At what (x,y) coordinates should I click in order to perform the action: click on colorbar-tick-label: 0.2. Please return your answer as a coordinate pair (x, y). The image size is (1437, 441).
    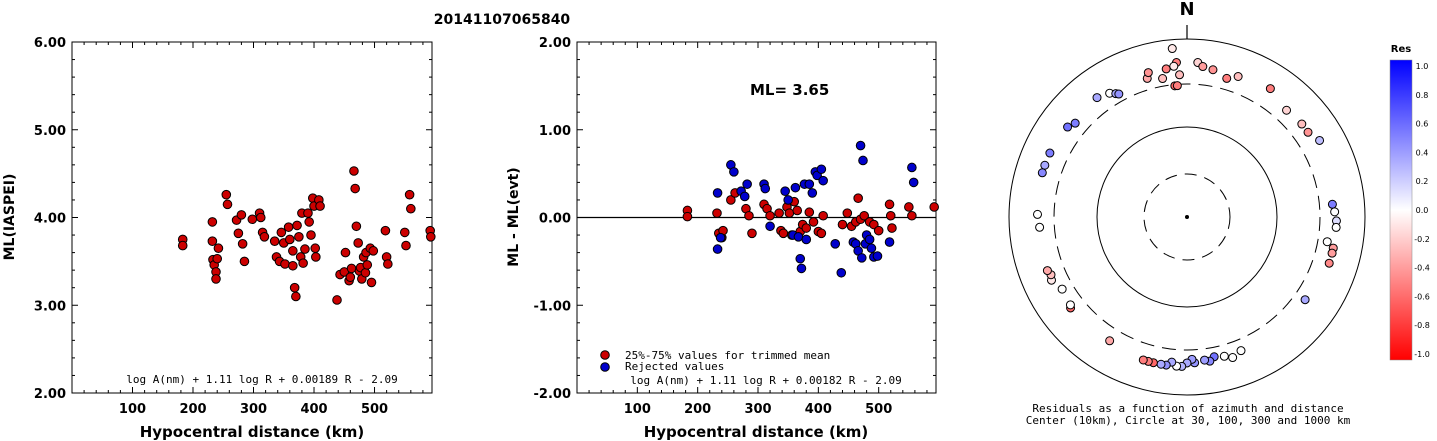
    Looking at the image, I should click on (1422, 181).